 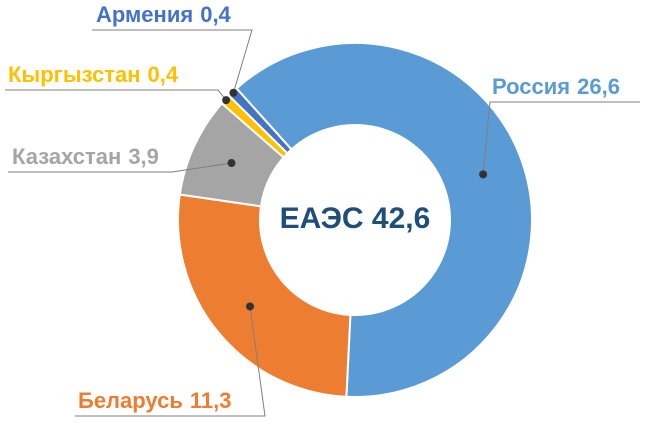 I want to click on slice, so click(x=264, y=295).